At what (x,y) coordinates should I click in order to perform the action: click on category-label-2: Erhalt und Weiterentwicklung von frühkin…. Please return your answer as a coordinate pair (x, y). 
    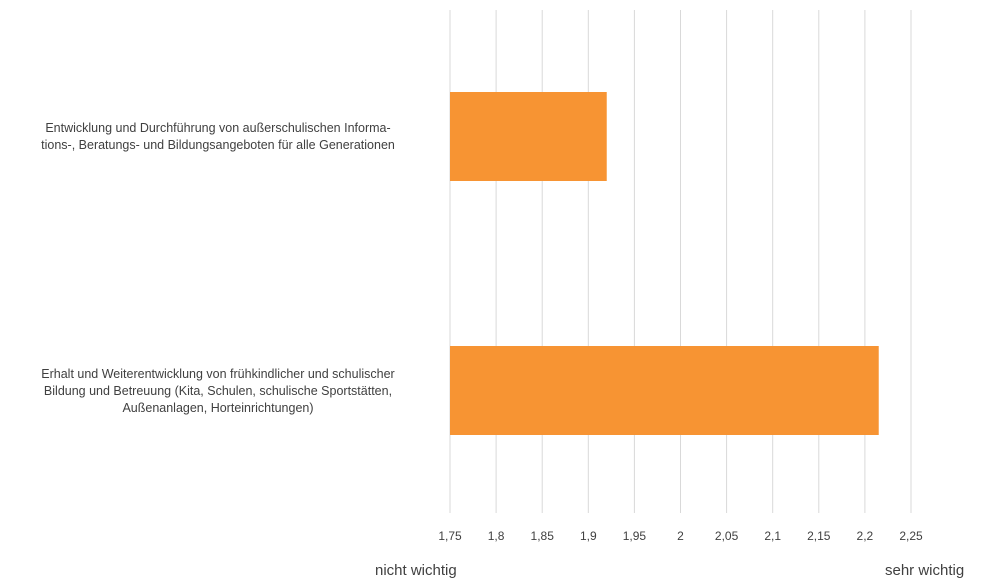
    Looking at the image, I should click on (218, 391).